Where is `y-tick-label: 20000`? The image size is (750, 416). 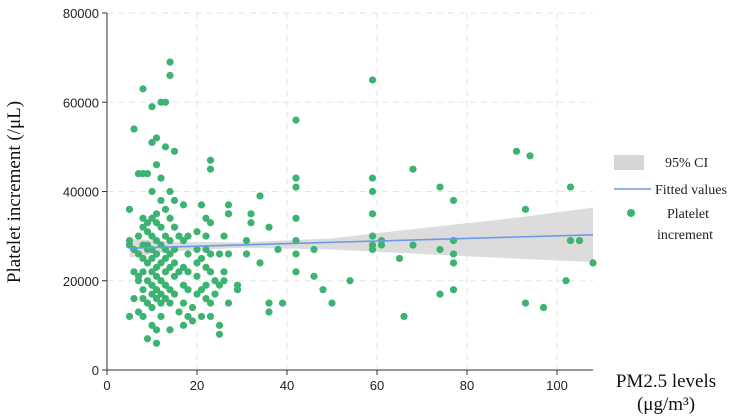 y-tick-label: 20000 is located at coordinates (81, 281).